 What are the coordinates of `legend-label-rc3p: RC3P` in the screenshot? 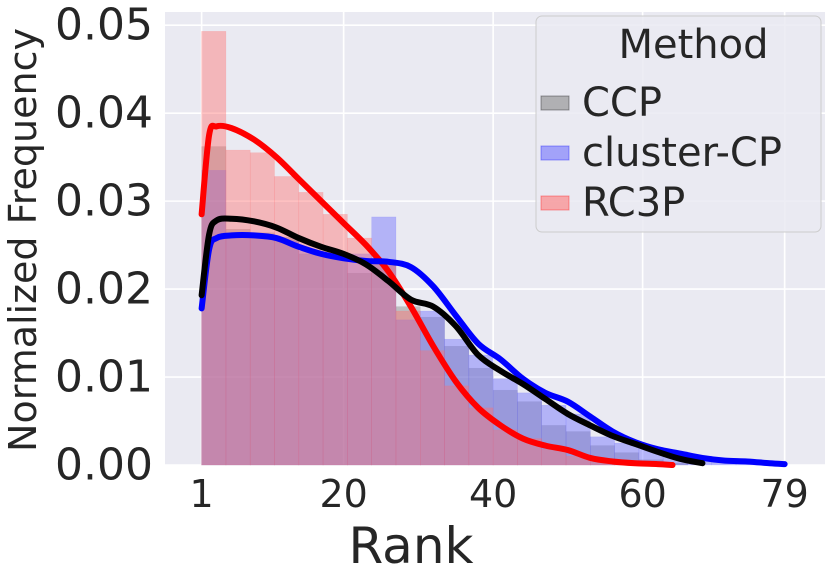 It's located at (633, 203).